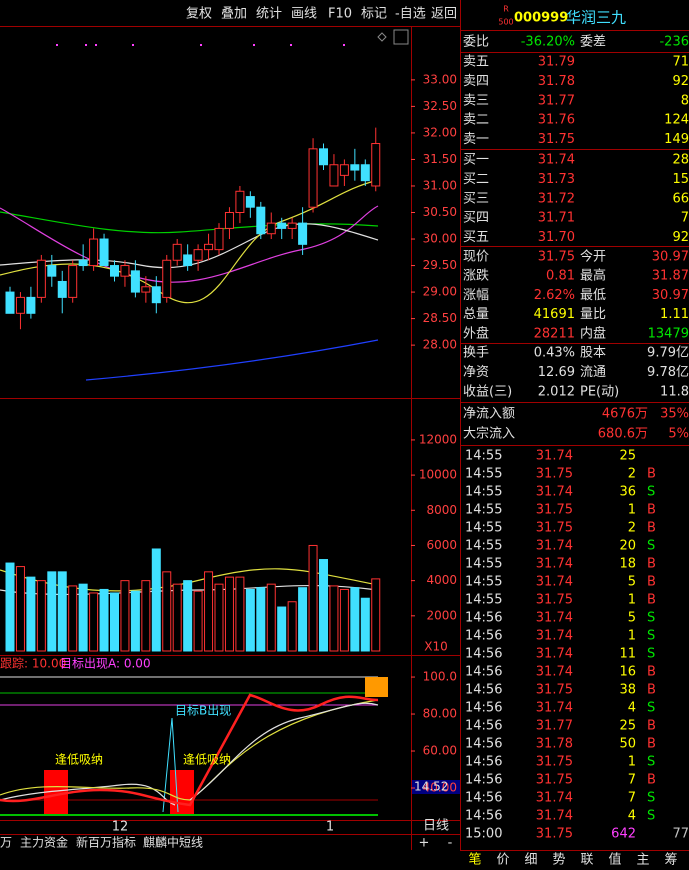  Describe the element at coordinates (440, 788) in the screenshot. I see `indicator-tick-label: 40.00` at that location.